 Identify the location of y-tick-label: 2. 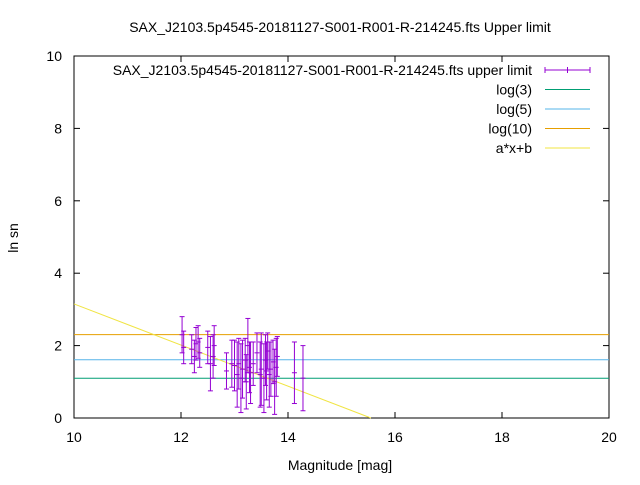
(58, 346).